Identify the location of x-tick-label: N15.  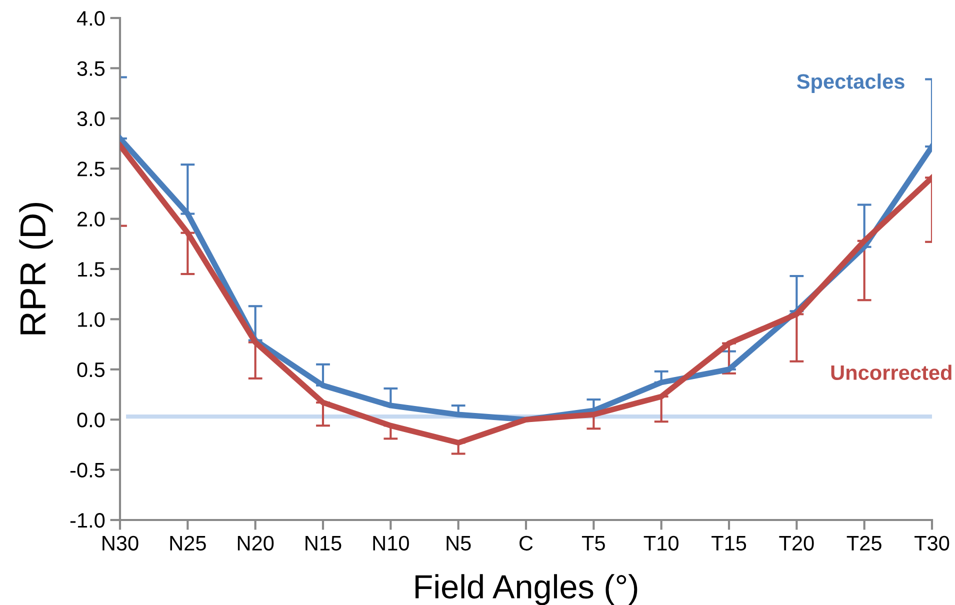
(324, 543).